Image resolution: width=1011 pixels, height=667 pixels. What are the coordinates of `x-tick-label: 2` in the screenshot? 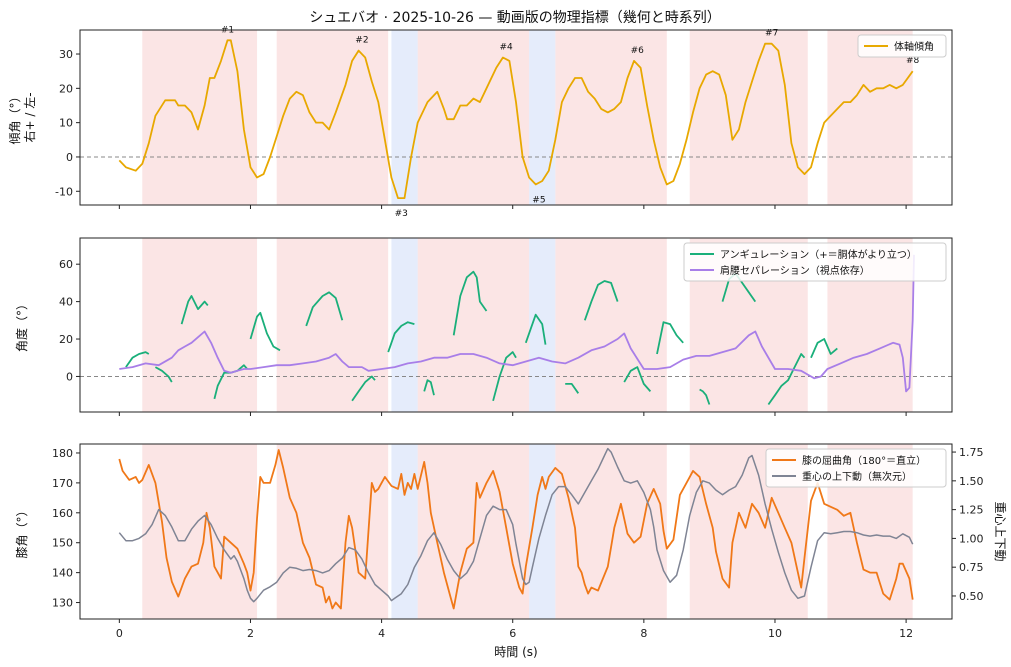 It's located at (250, 633).